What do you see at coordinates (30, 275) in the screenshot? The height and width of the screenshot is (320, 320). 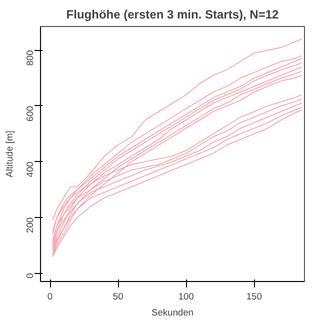 I see `y-tick-label: 0` at bounding box center [30, 275].